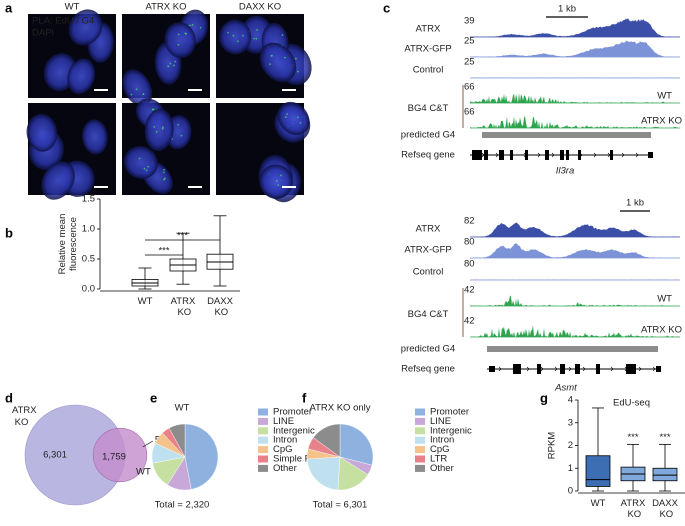 The width and height of the screenshot is (685, 526). Describe the element at coordinates (438, 459) in the screenshot. I see `legend-label: LTR` at that location.